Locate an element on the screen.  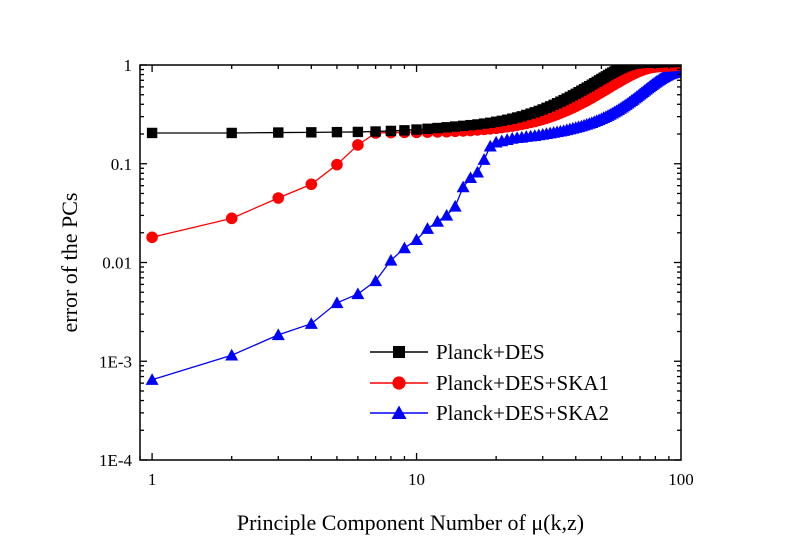
legend-label-planck-des-ska2: Planck+DES+SKA2 is located at coordinates (522, 413).